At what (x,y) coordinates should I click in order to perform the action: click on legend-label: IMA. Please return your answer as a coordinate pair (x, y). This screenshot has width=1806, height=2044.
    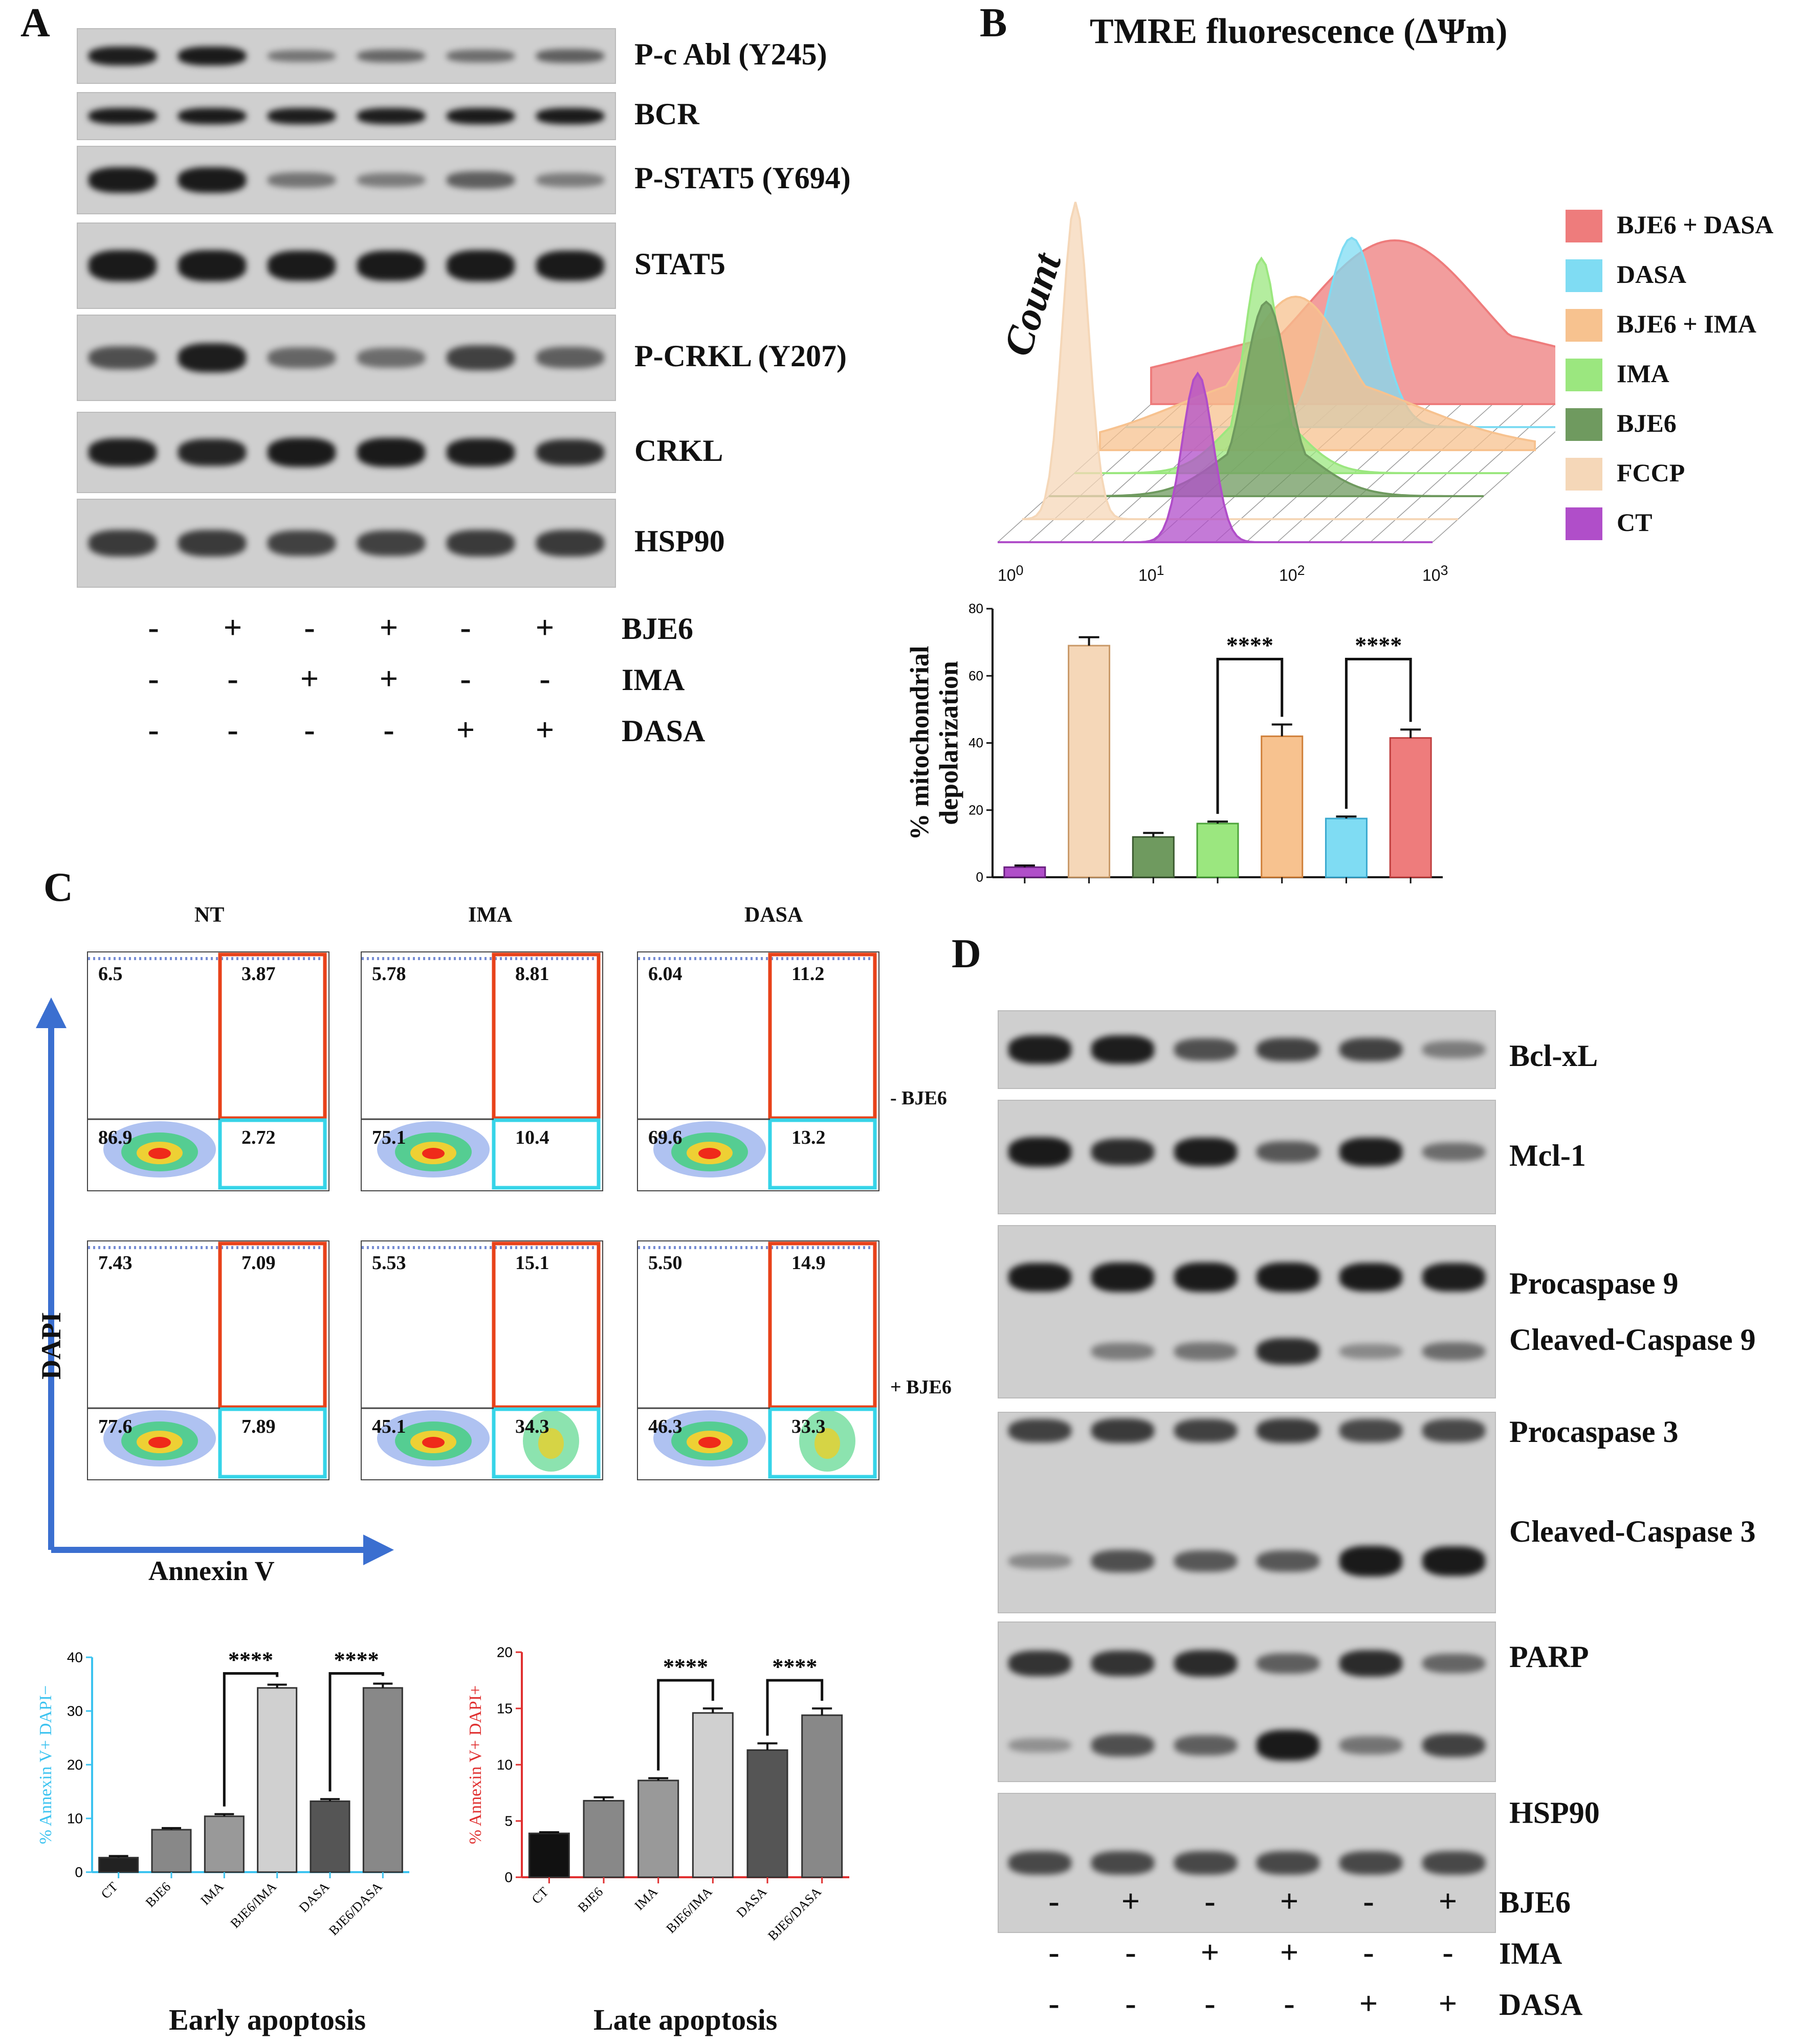
    Looking at the image, I should click on (1643, 373).